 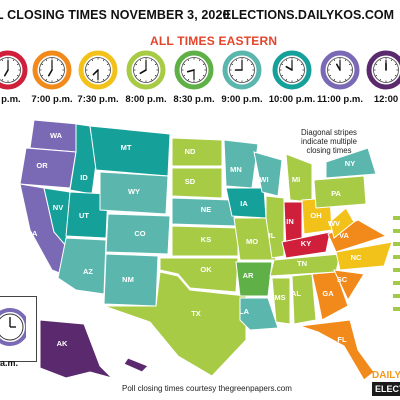 I want to click on state-ks, so click(x=205, y=241).